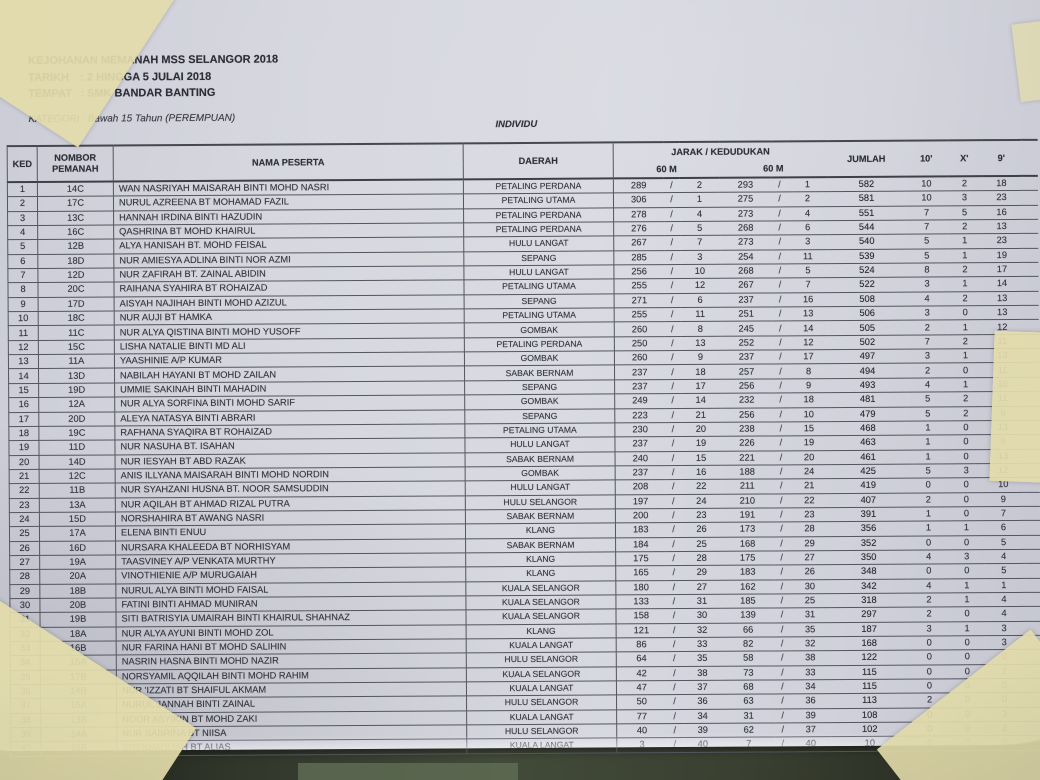 The image size is (1040, 780). What do you see at coordinates (926, 158) in the screenshot?
I see `col-header-ten: 10'` at bounding box center [926, 158].